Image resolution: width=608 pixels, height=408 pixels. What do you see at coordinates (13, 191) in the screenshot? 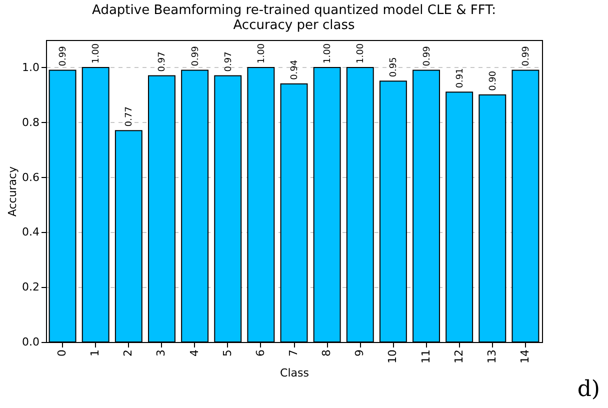
I see `y-axis-title: Accuracy` at bounding box center [13, 191].